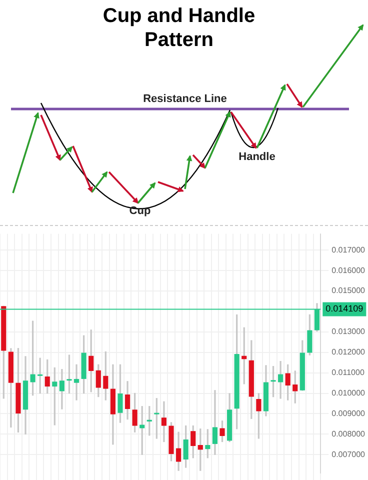 The width and height of the screenshot is (368, 480). What do you see at coordinates (349, 331) in the screenshot?
I see `y-tick-label: 0.013000` at bounding box center [349, 331].